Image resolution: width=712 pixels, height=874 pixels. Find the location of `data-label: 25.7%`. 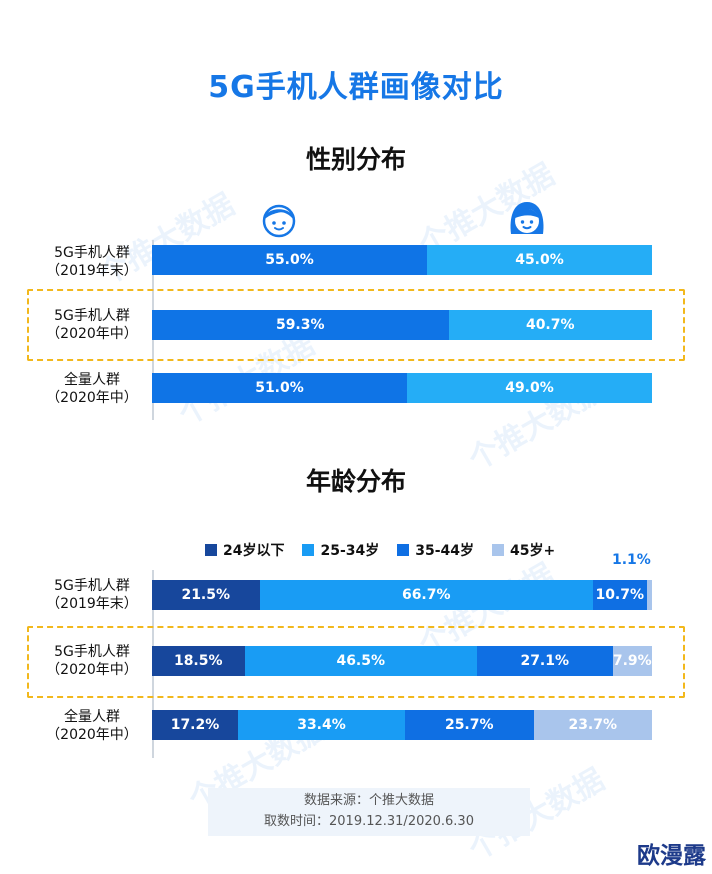

data-label: 25.7% is located at coordinates (469, 725).